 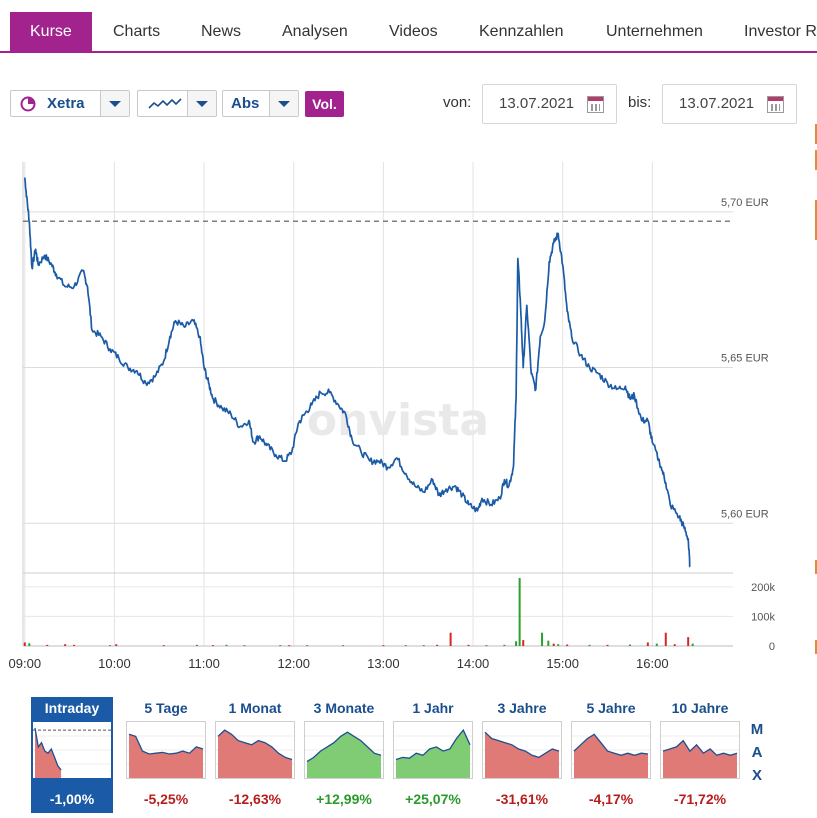 What do you see at coordinates (166, 799) in the screenshot?
I see `period-change: -5,25%` at bounding box center [166, 799].